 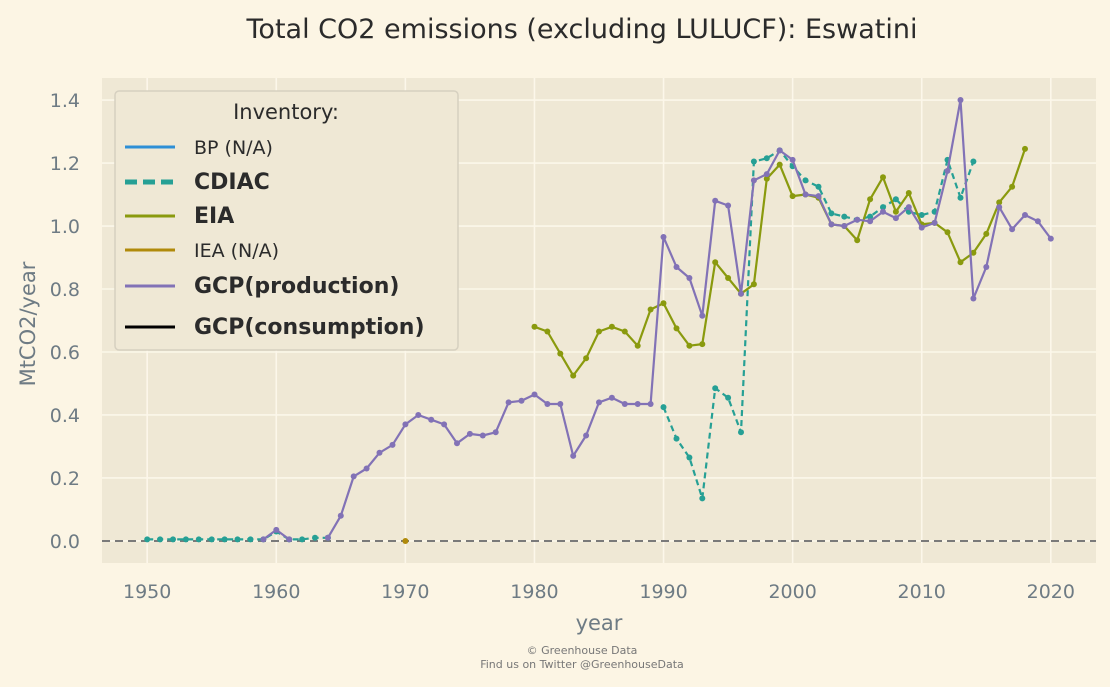 What do you see at coordinates (65, 353) in the screenshot?
I see `y-tick-label: 0.6` at bounding box center [65, 353].